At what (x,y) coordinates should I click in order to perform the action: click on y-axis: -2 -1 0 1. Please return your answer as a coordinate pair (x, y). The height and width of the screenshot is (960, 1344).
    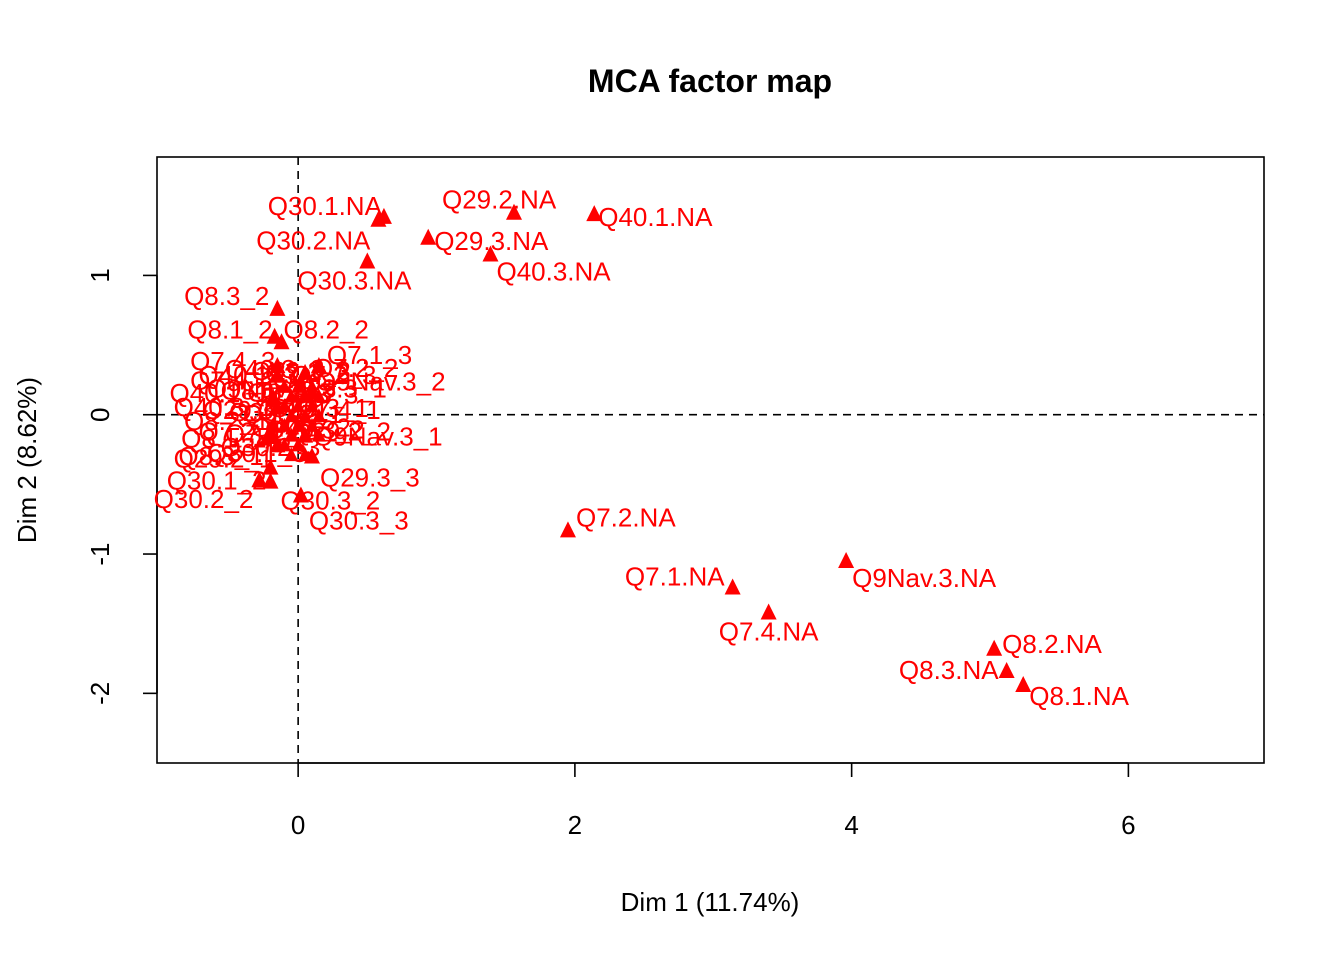
    Looking at the image, I should click on (121, 486).